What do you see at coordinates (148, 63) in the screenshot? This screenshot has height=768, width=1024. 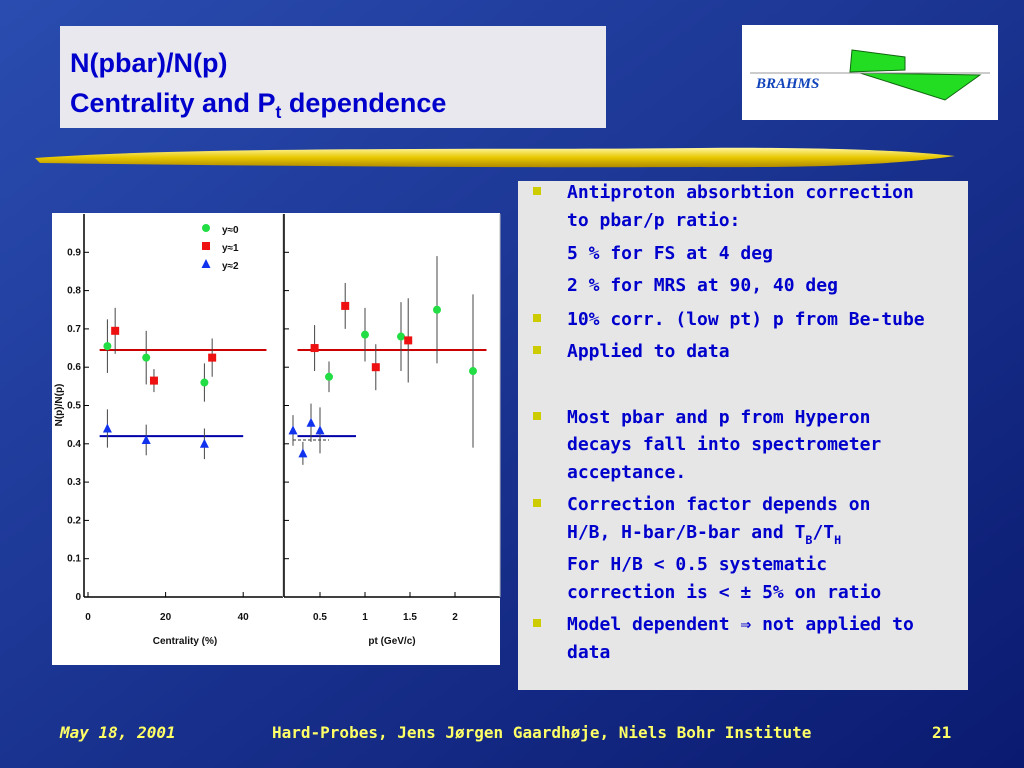 I see `title-line1: N(pbar)/N(p)` at bounding box center [148, 63].